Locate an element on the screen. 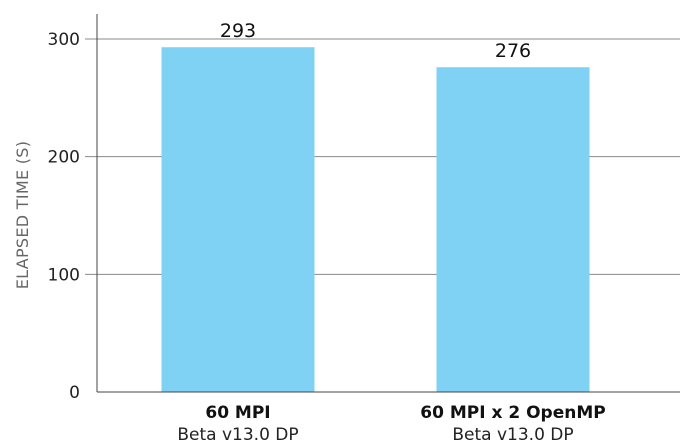 The image size is (680, 448). y-tick-label-100: 100 is located at coordinates (64, 275).